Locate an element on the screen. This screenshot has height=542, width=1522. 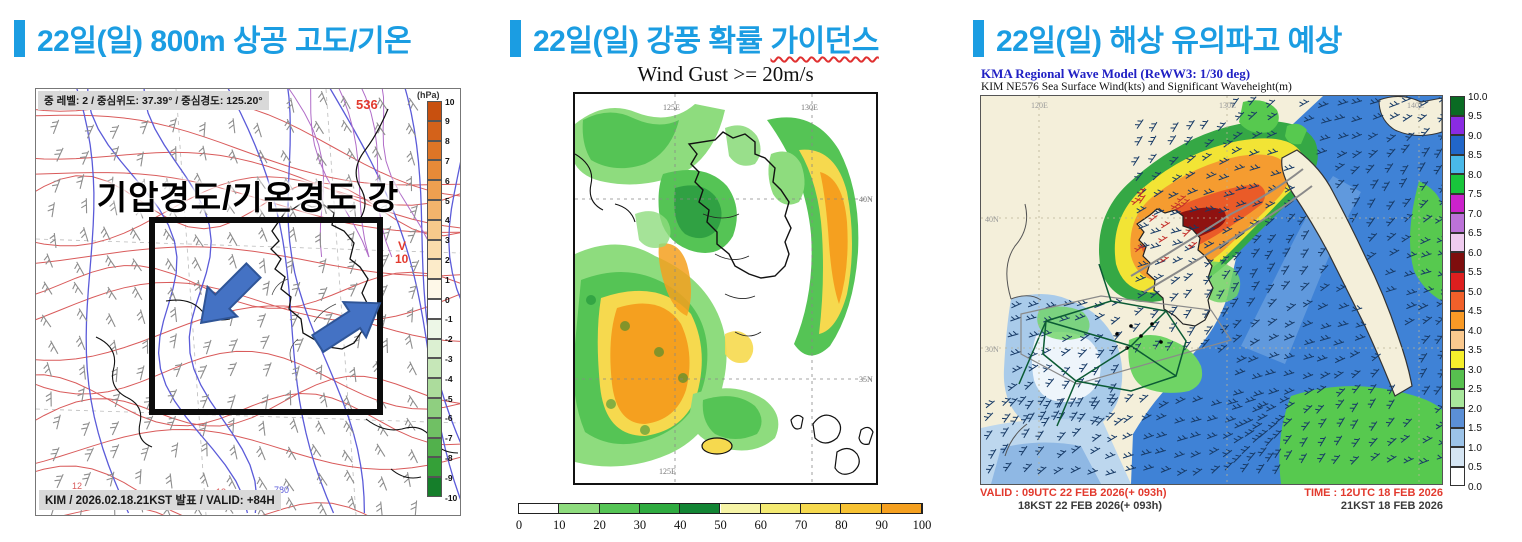
panel3-title: 22일(일) 해상 유의파고 예상 is located at coordinates (1157, 38).